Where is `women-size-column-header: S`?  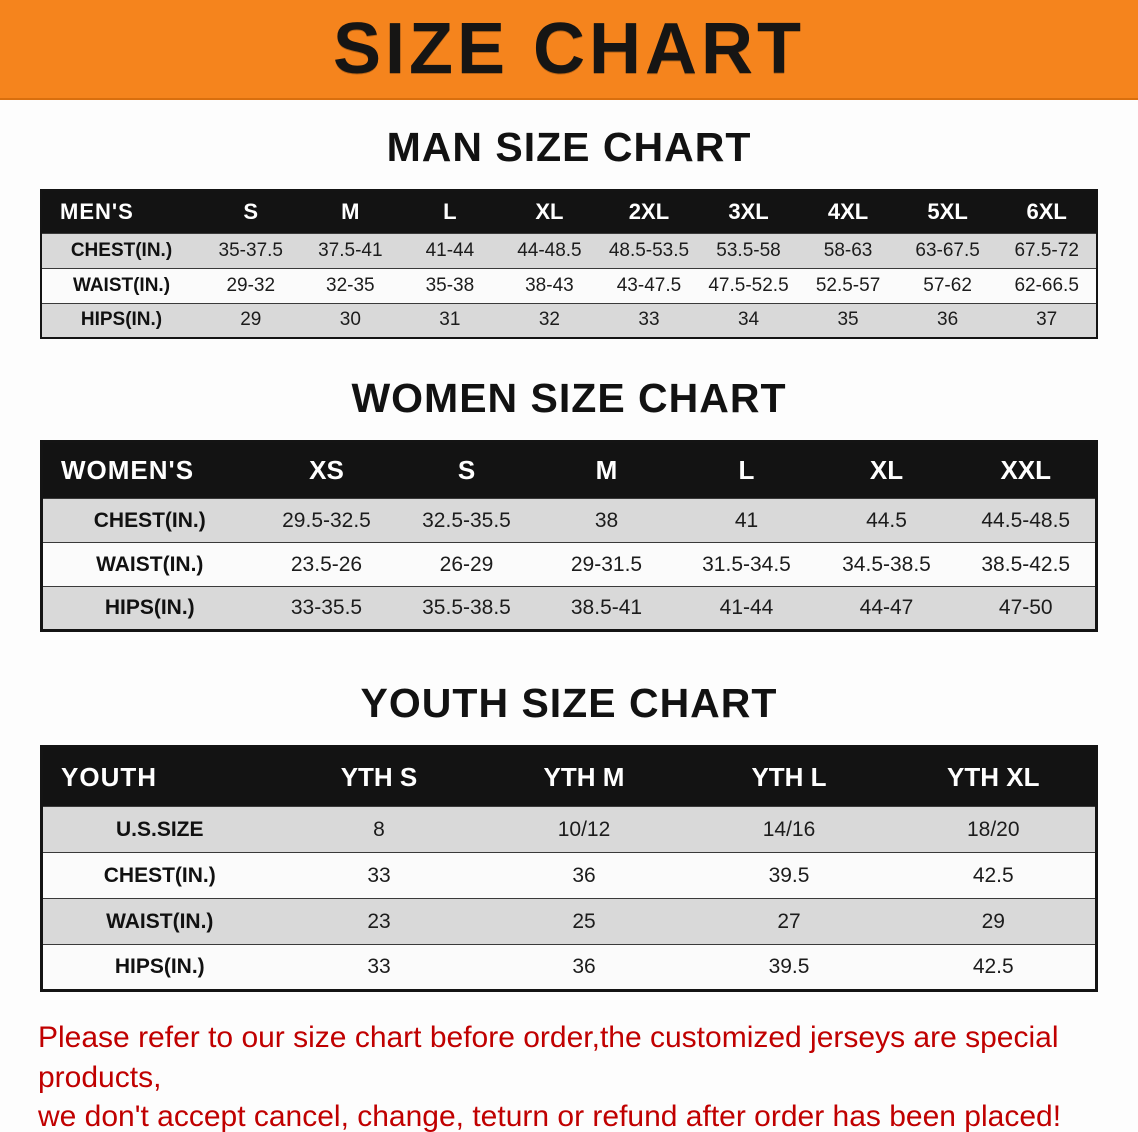
women-size-column-header: S is located at coordinates (466, 470).